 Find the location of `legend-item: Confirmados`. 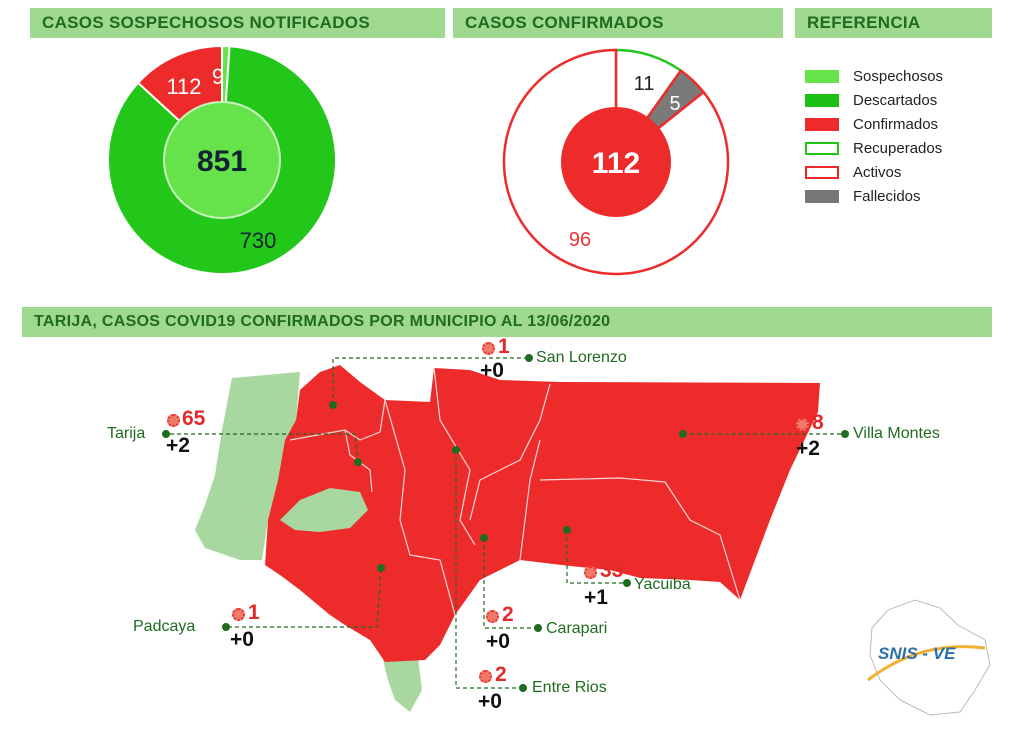

legend-item: Confirmados is located at coordinates (874, 124).